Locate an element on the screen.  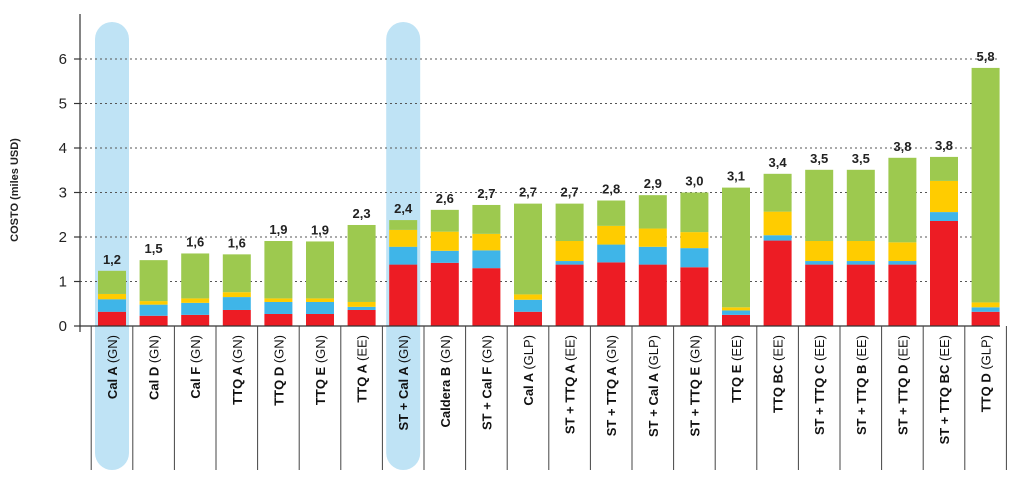
category-label: ST + TTQ A (GN) is located at coordinates (611, 385).